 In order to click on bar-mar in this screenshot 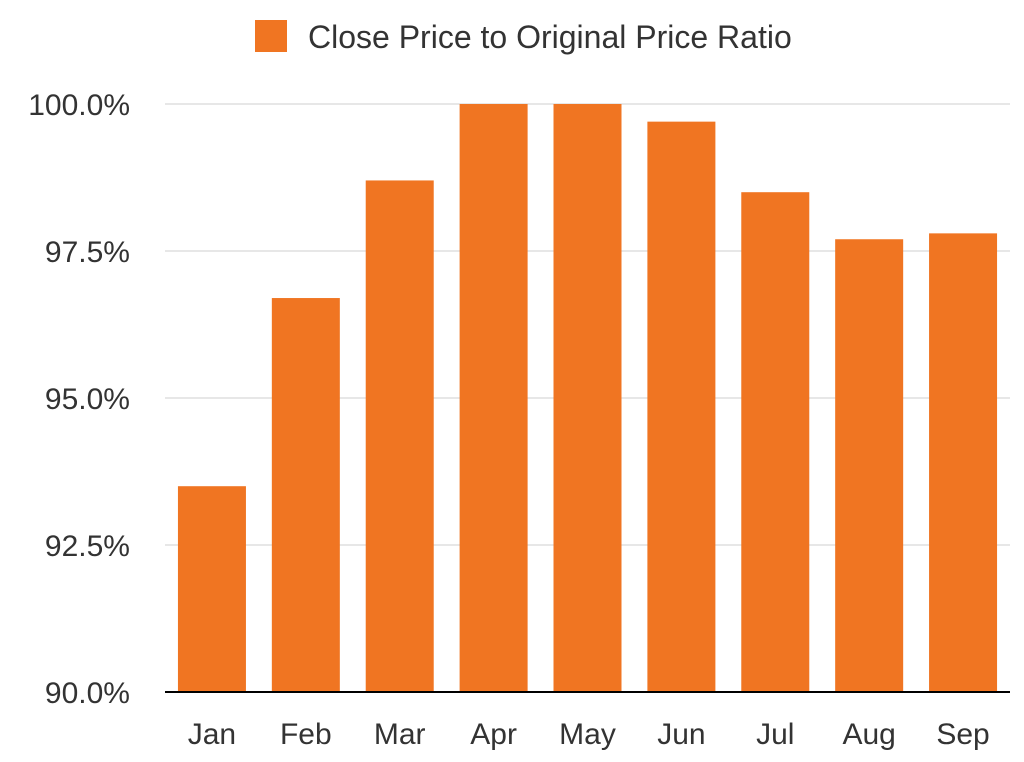, I will do `click(399, 436)`.